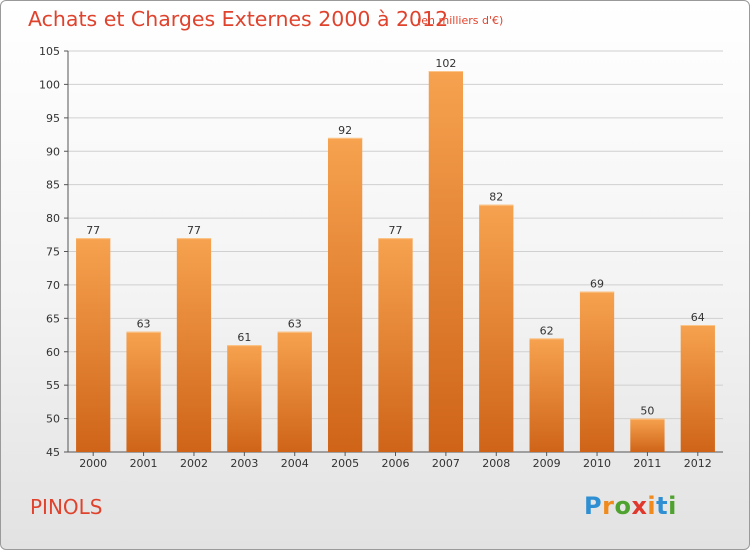 The height and width of the screenshot is (550, 750). I want to click on x-tick-label: 2008, so click(496, 463).